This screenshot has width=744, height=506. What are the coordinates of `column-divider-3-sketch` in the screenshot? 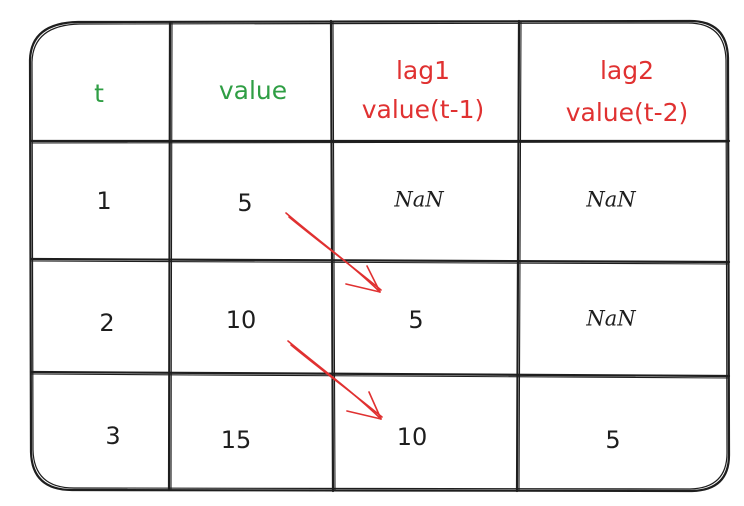 It's located at (520, 256).